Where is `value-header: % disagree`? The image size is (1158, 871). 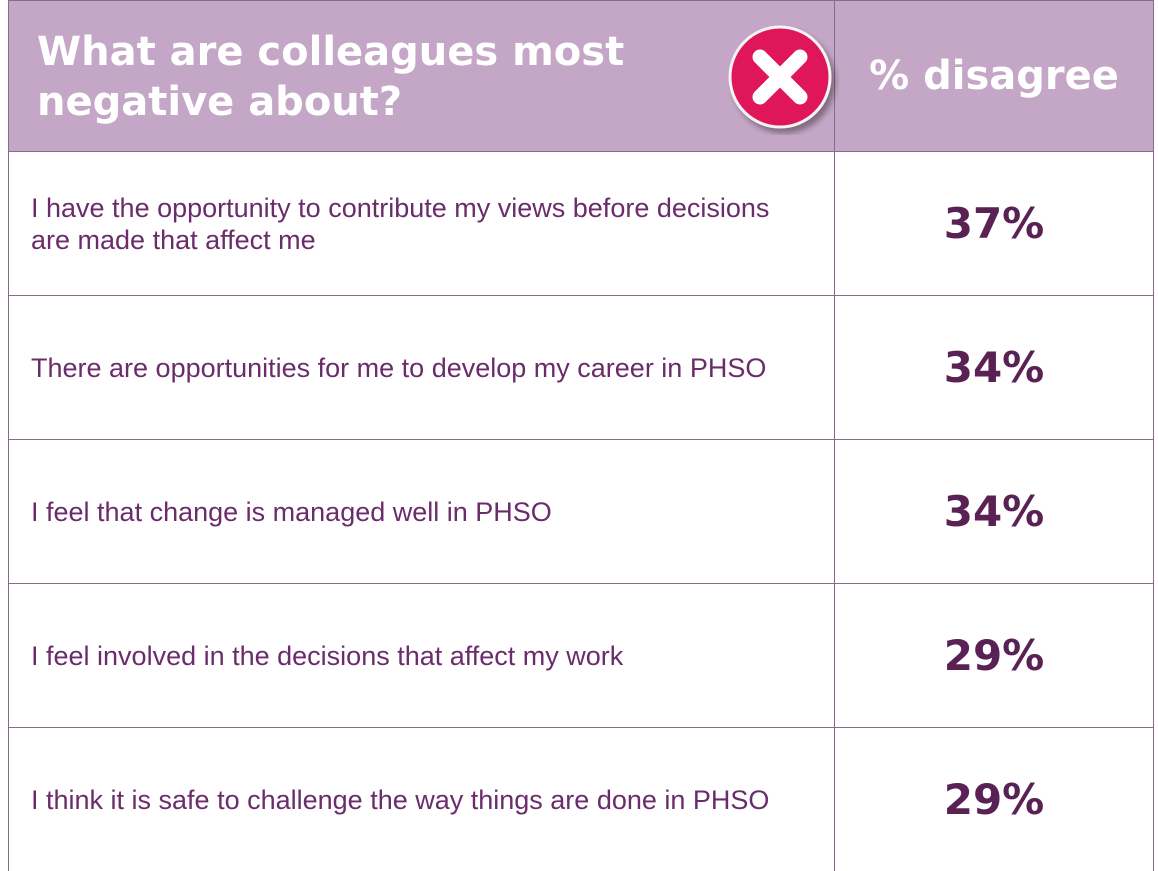
value-header: % disagree is located at coordinates (994, 76).